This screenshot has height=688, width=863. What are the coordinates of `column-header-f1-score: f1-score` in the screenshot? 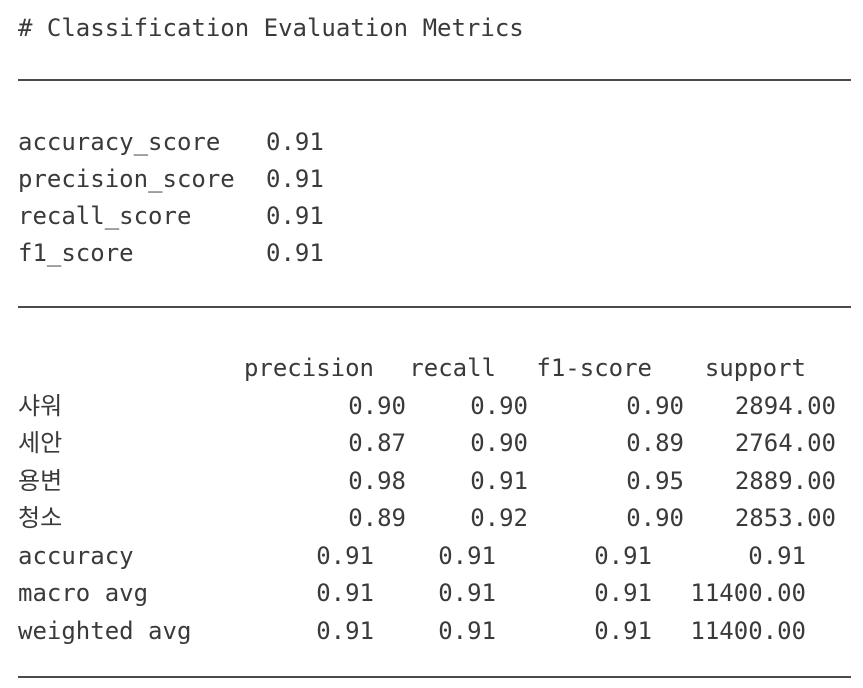 It's located at (594, 368).